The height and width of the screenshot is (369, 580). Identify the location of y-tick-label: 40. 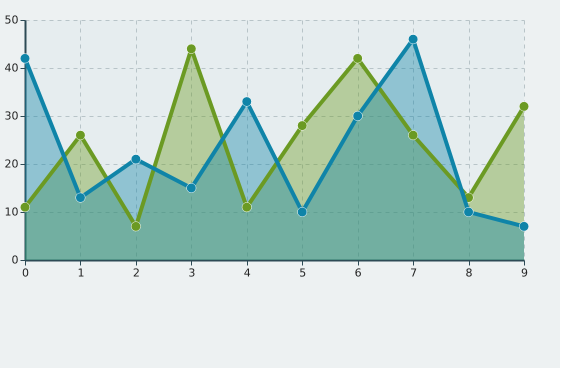
(11, 68).